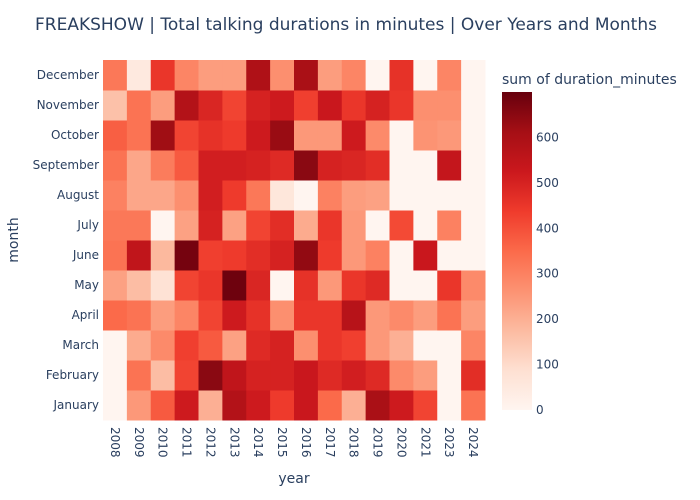  I want to click on y-tick-label: February, so click(72, 375).